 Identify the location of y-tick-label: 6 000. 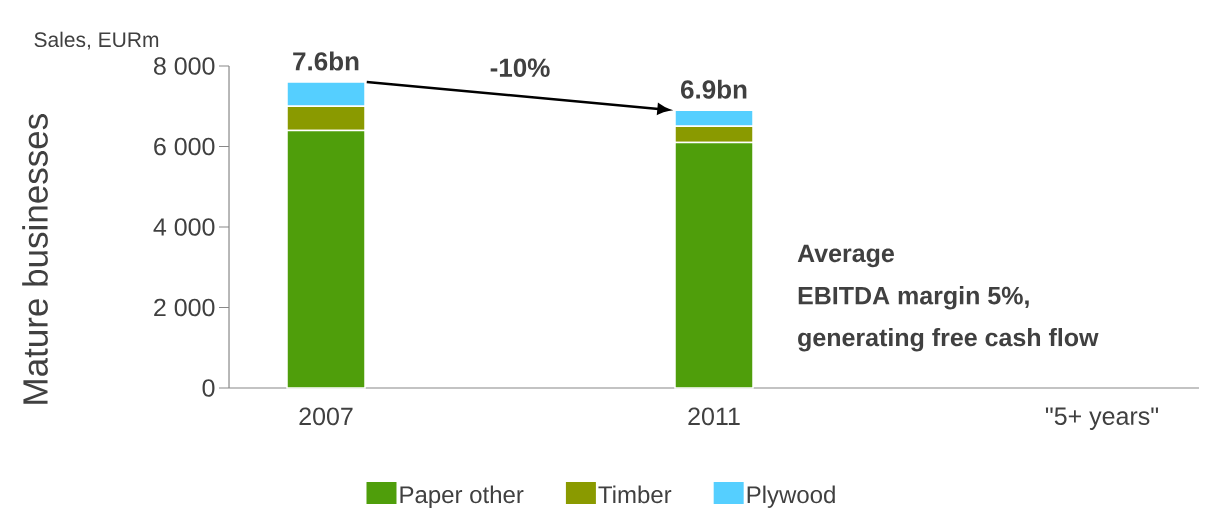
(184, 146).